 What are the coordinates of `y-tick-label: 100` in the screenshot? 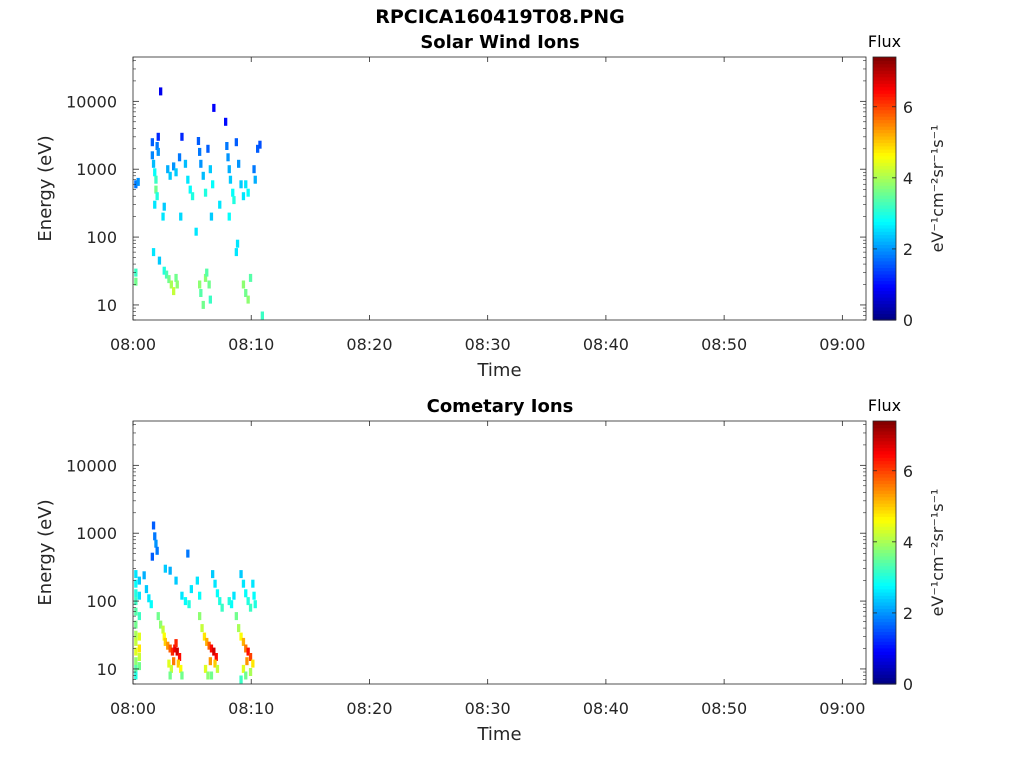 It's located at (101, 237).